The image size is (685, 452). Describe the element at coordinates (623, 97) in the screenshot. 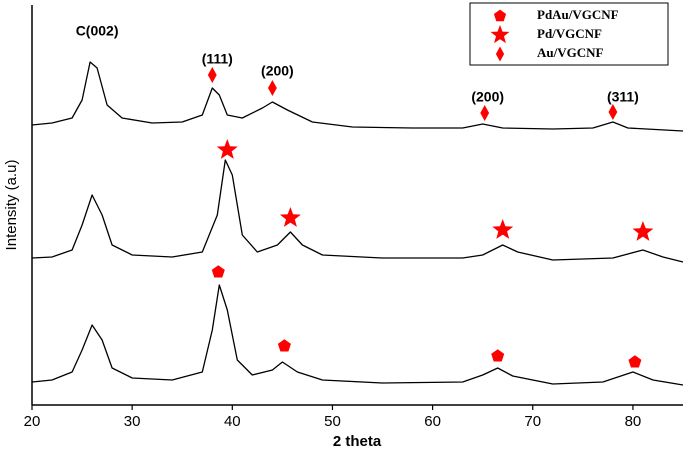

I see `annotation: (311)` at that location.